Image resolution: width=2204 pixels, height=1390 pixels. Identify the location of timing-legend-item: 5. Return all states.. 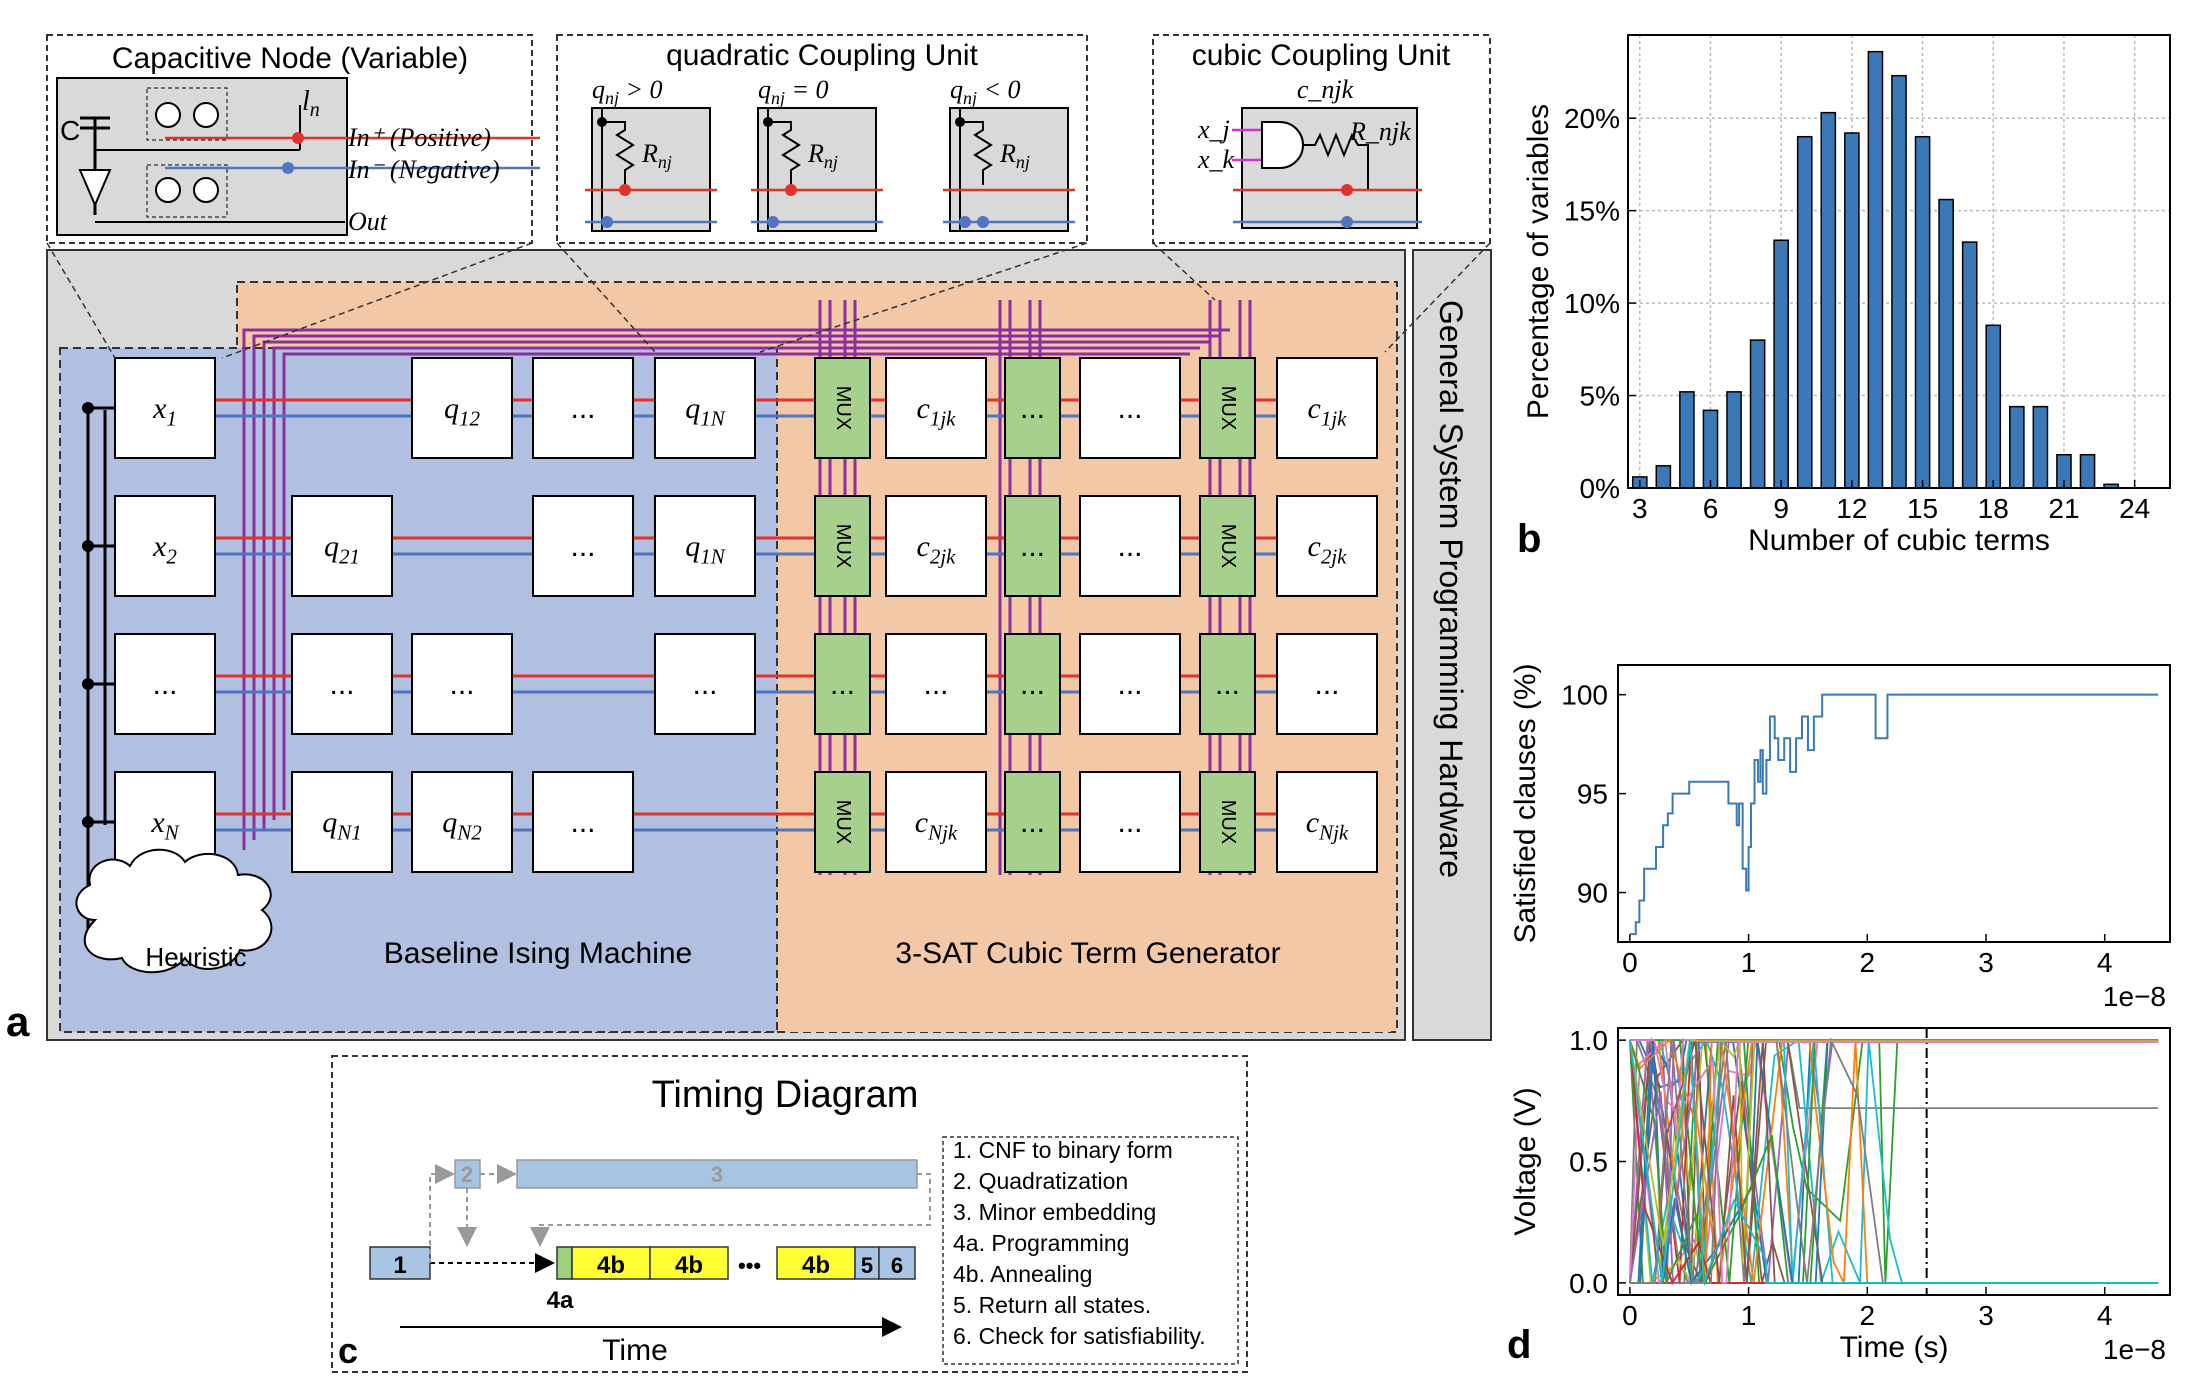
(1052, 1305).